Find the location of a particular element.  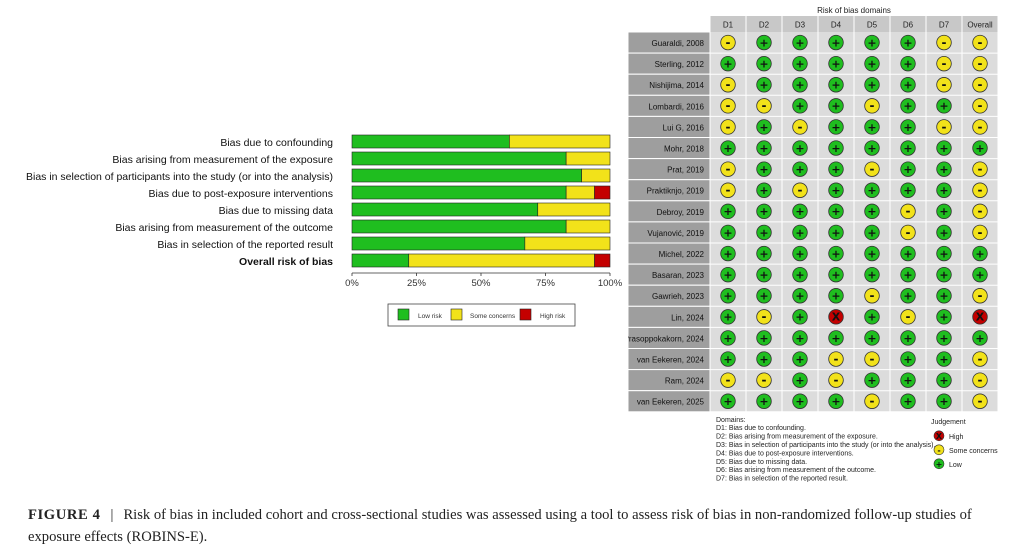

x-tick-label: 0% is located at coordinates (352, 283).